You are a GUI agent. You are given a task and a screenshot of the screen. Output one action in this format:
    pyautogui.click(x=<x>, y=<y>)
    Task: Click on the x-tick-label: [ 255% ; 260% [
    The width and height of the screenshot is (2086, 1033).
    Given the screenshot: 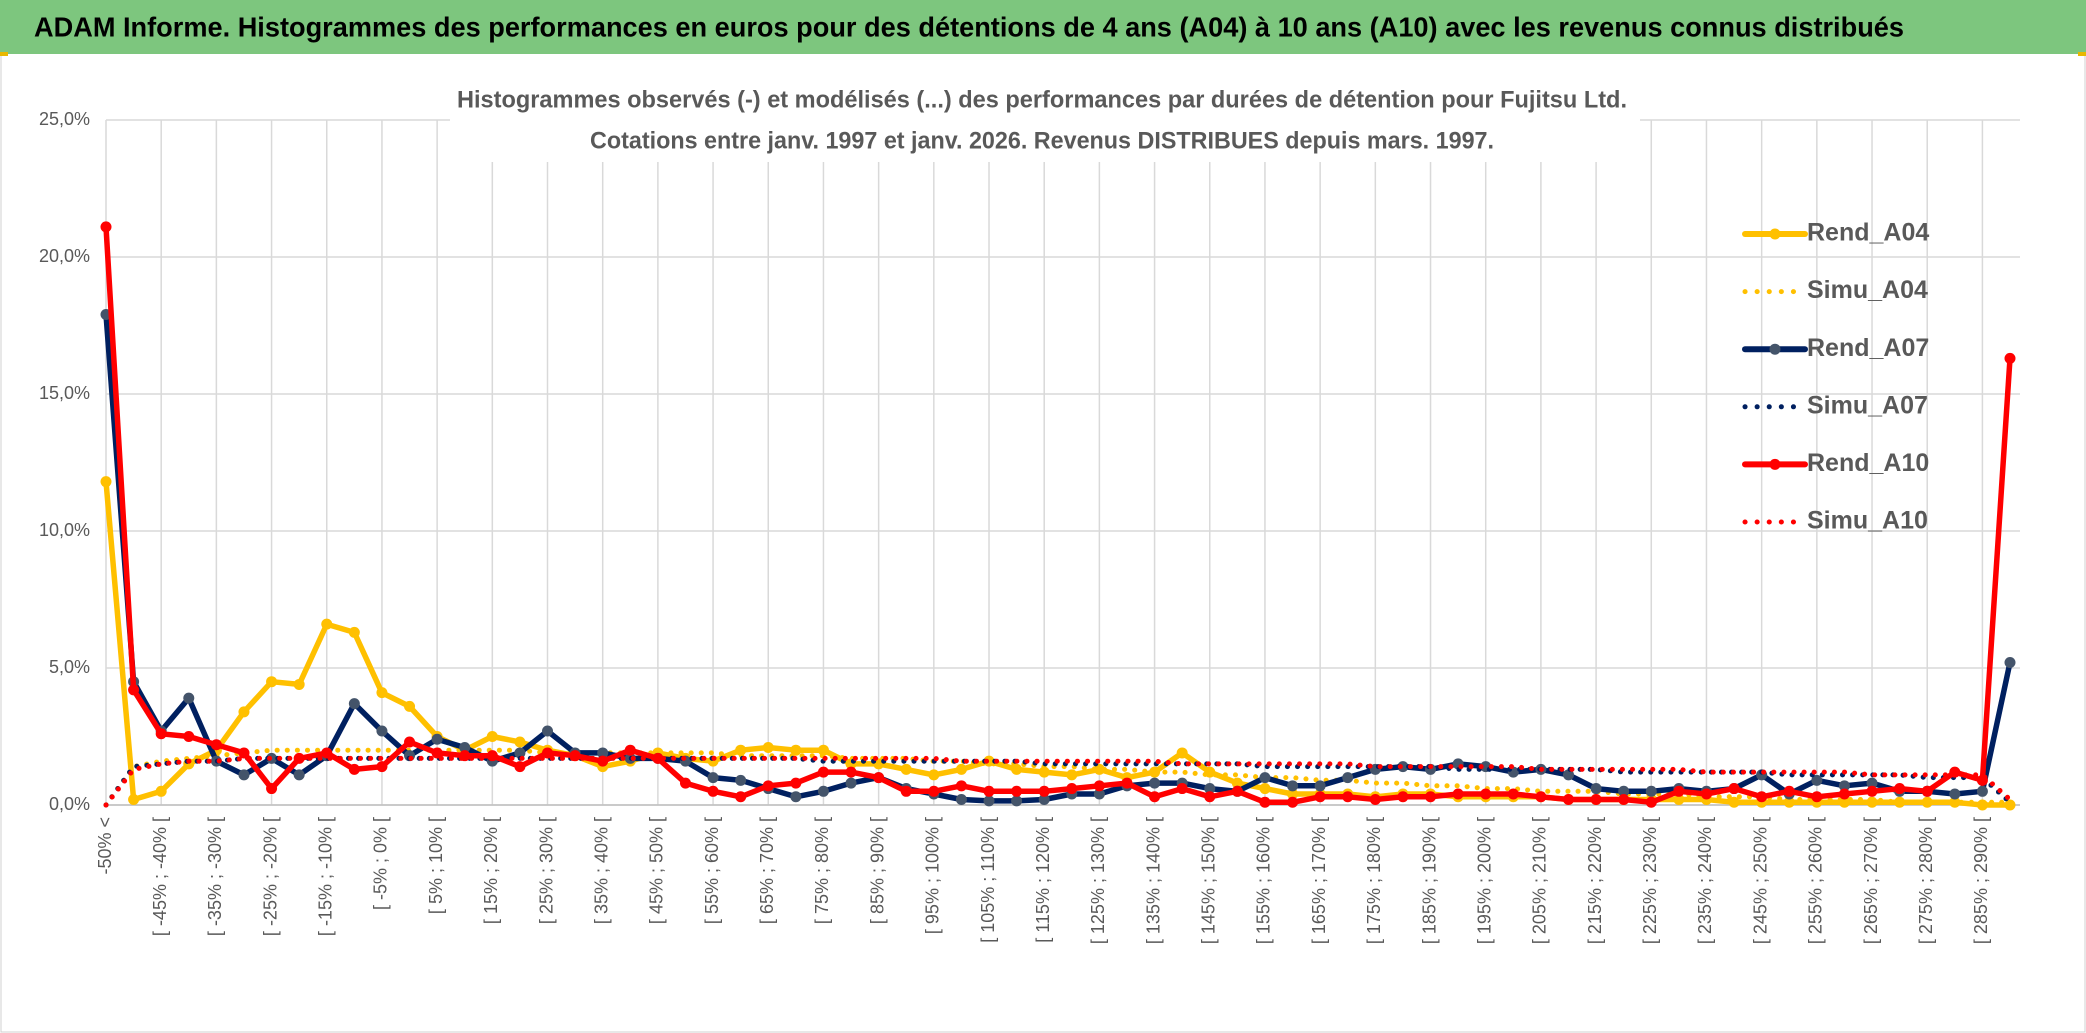 What is the action you would take?
    pyautogui.click(x=1816, y=880)
    